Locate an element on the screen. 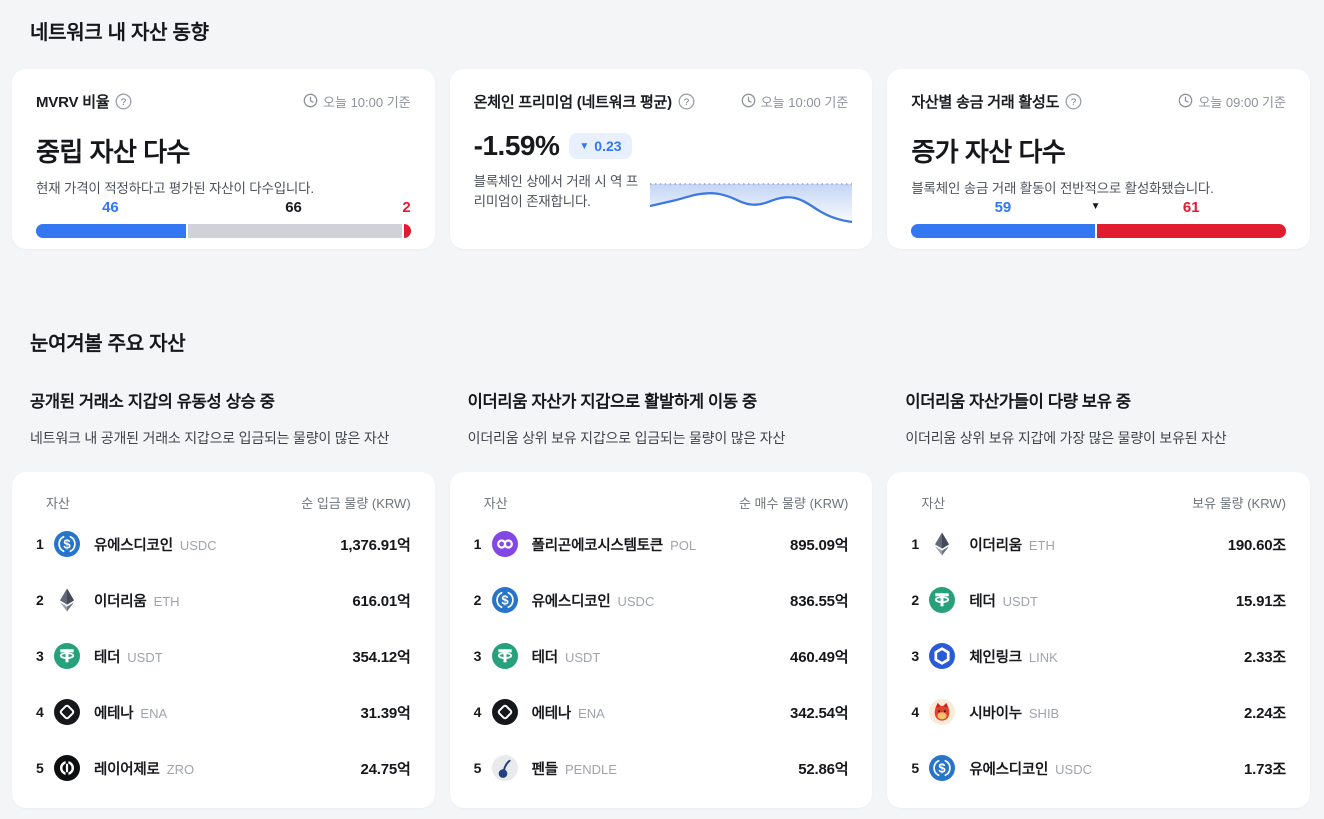  column-subheading: 네트워크 내 공개된 거래소 지갑으로 입금되는 물량이 많은 자산 is located at coordinates (210, 438).